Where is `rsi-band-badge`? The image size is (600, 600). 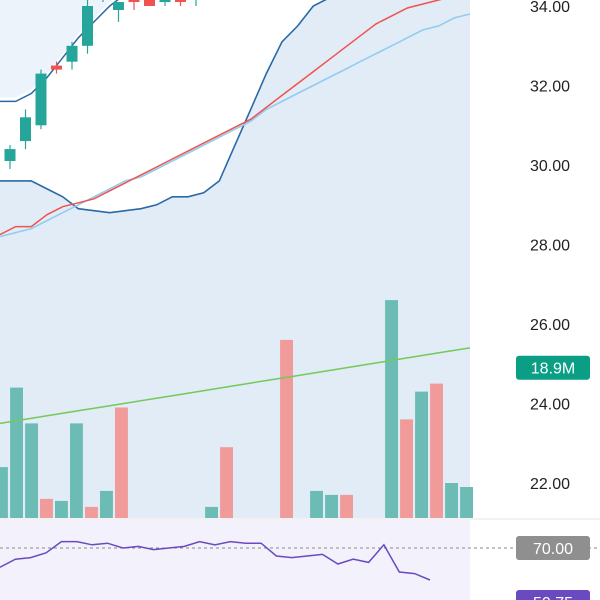
rsi-band-badge is located at coordinates (553, 548).